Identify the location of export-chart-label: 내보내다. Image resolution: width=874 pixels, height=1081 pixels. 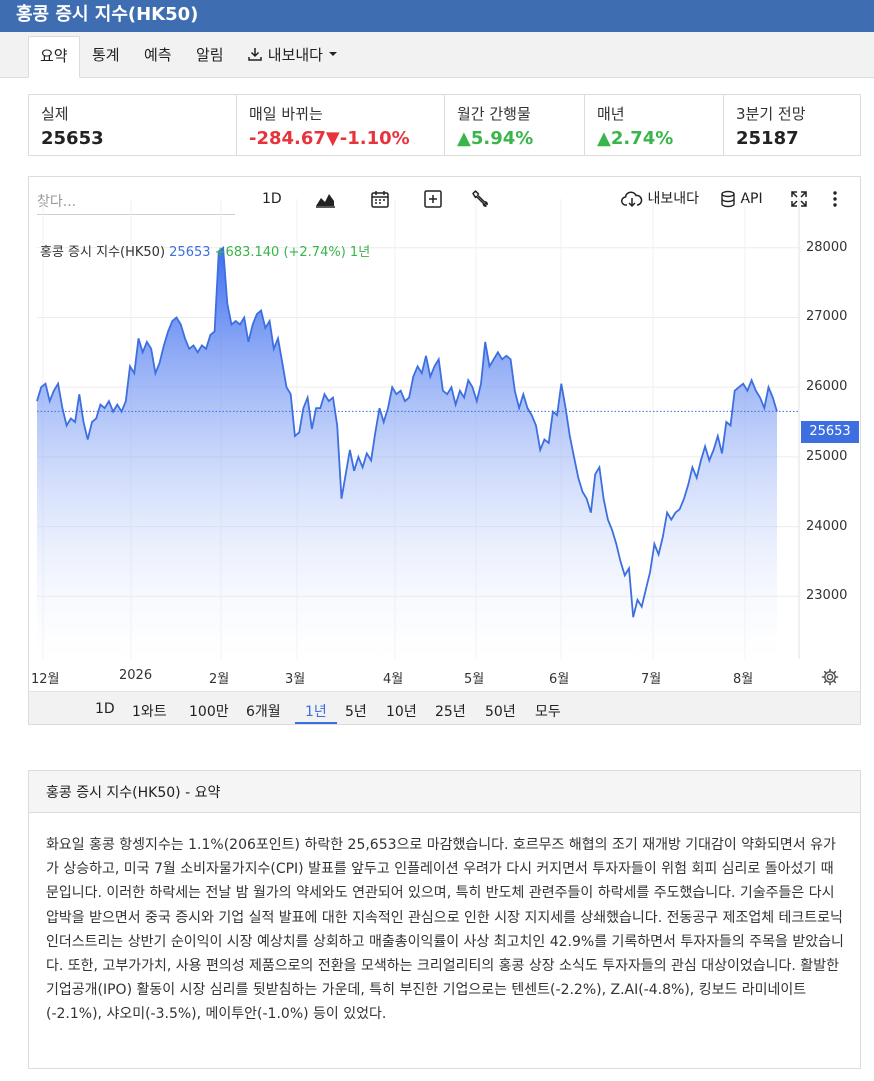
(673, 199).